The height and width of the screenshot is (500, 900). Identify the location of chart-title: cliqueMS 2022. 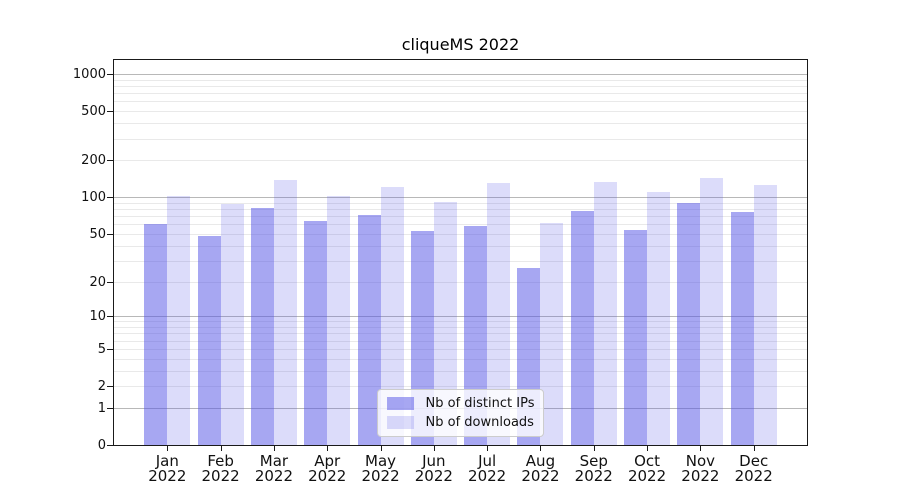
(460, 44).